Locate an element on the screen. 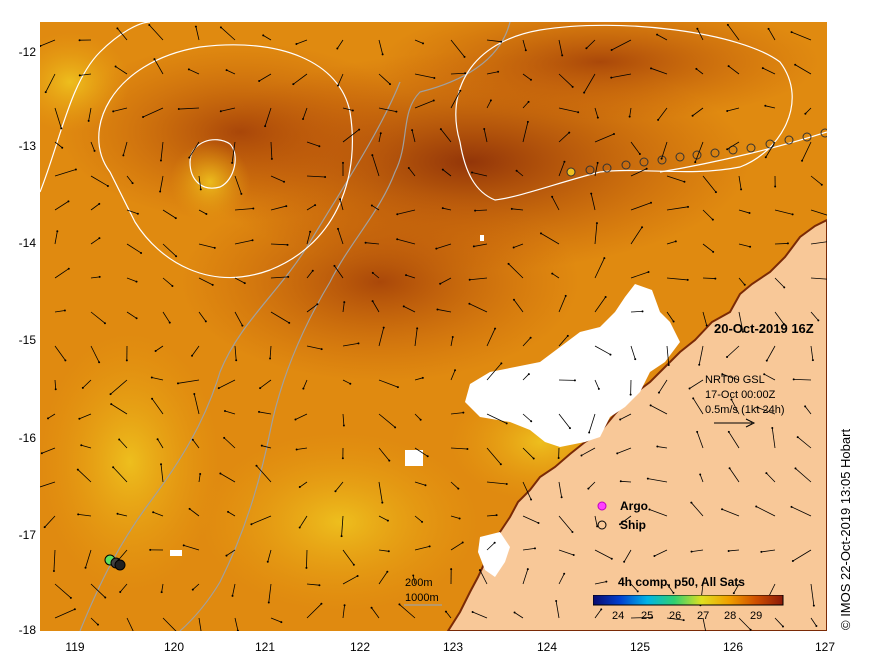  colorbar is located at coordinates (688, 600).